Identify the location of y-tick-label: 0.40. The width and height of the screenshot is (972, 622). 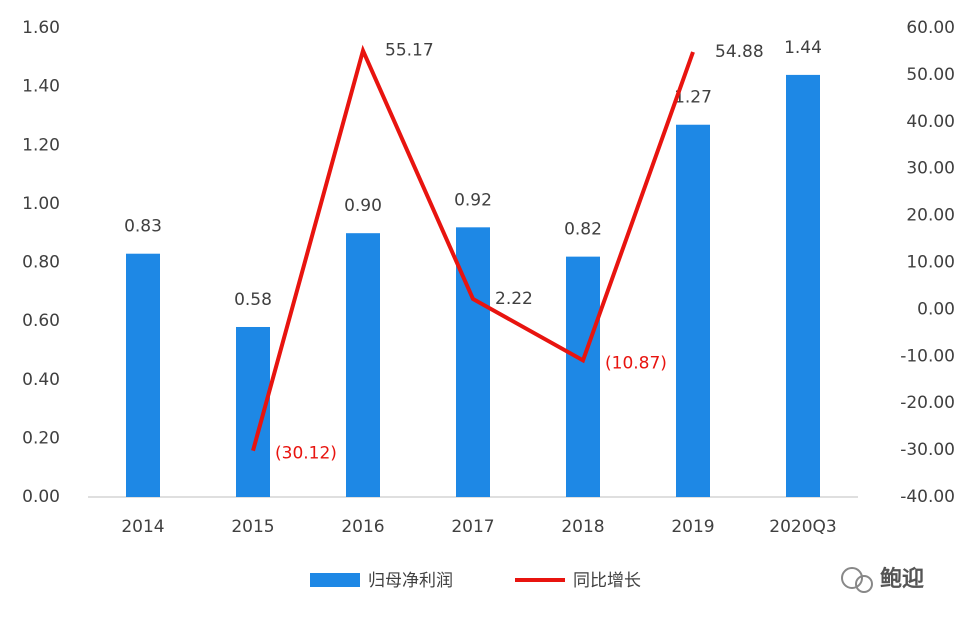
(41, 380).